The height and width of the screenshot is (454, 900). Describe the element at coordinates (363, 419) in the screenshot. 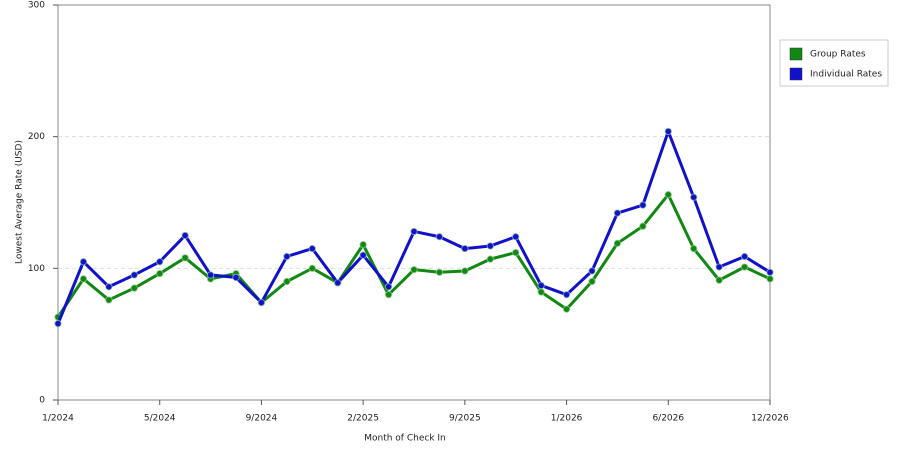

I see `x-tick-label: 2/2025` at that location.